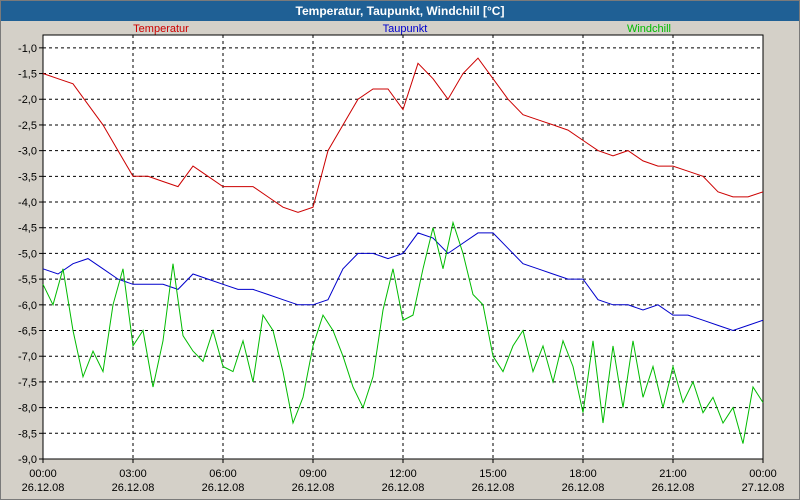 The height and width of the screenshot is (500, 800). What do you see at coordinates (27, 100) in the screenshot?
I see `y-tick-label: -2,0` at bounding box center [27, 100].